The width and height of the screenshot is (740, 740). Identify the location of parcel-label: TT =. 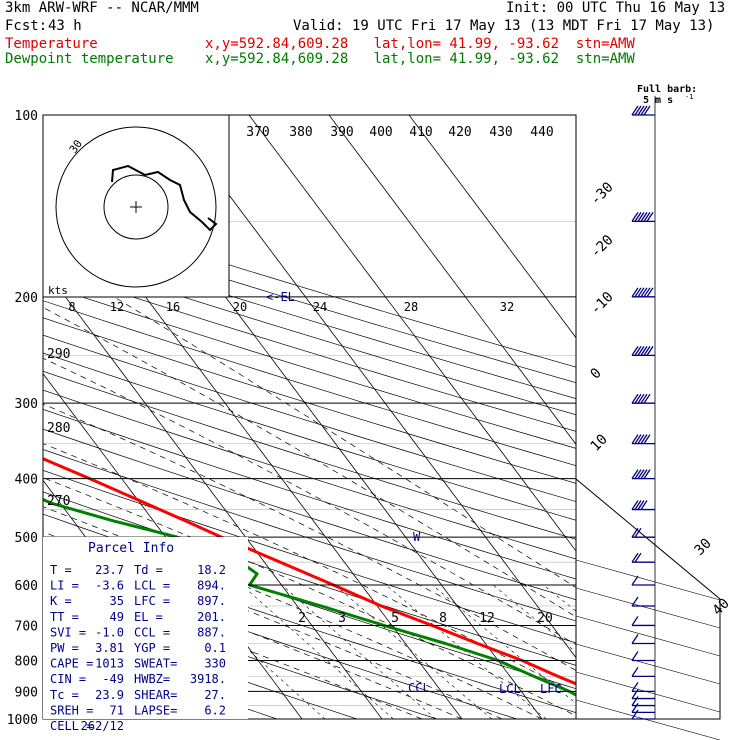
(64, 617).